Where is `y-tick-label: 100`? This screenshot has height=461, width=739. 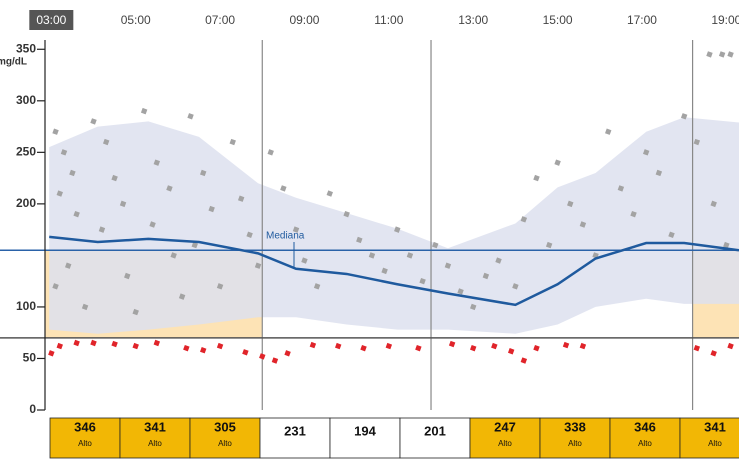
y-tick-label: 100 is located at coordinates (26, 306).